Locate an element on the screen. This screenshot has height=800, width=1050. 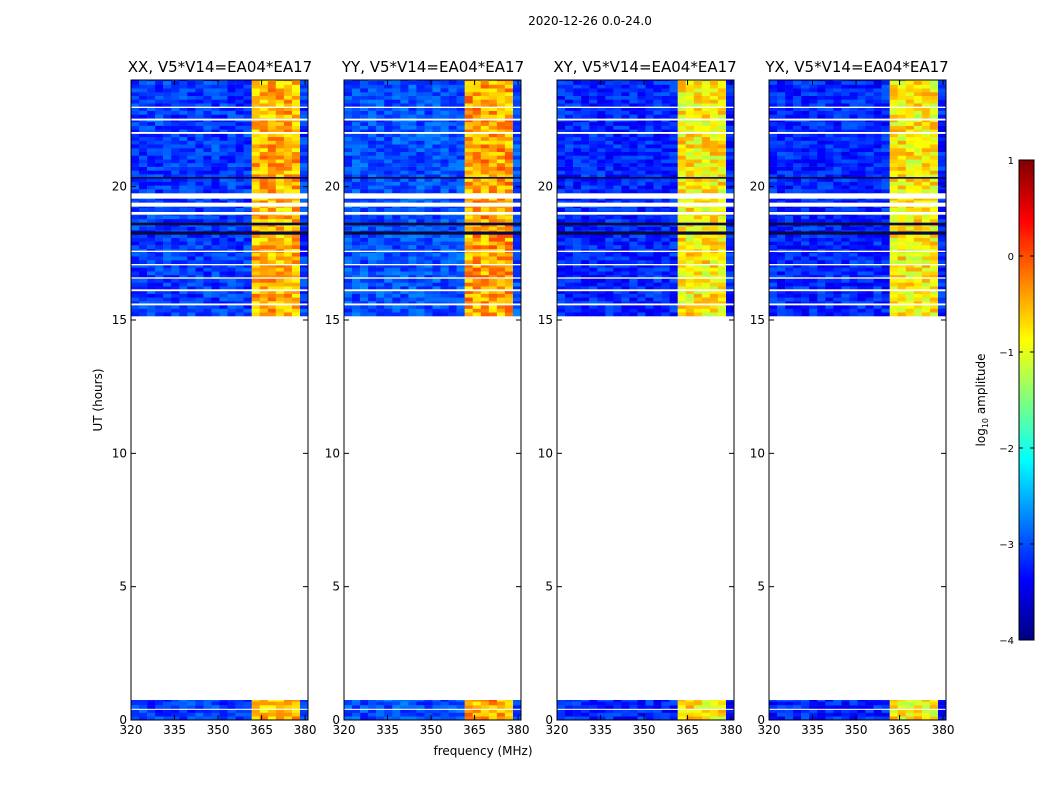
colorbar-tick-label: −3 is located at coordinates (1006, 545).